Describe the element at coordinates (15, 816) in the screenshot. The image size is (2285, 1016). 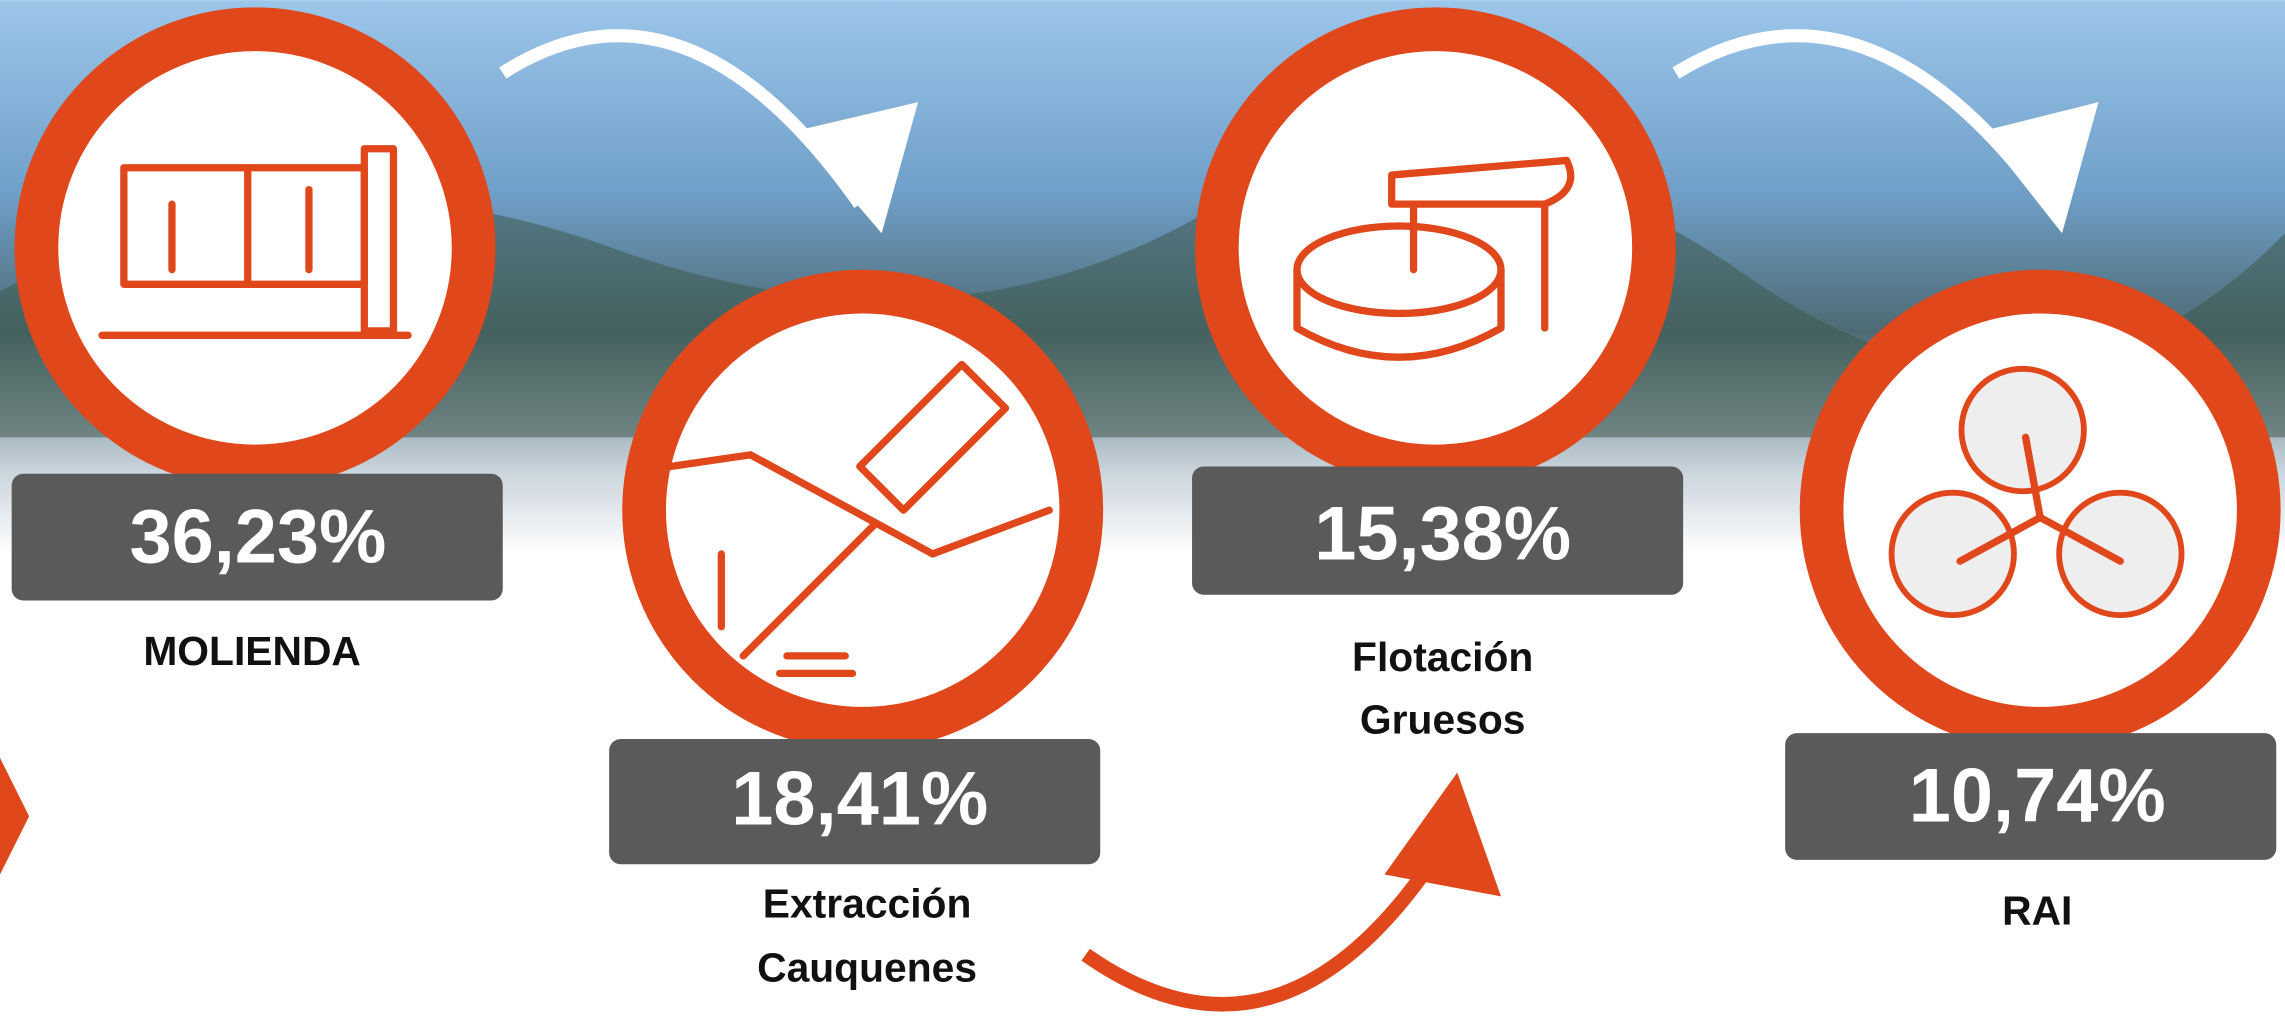
I see `chevron` at that location.